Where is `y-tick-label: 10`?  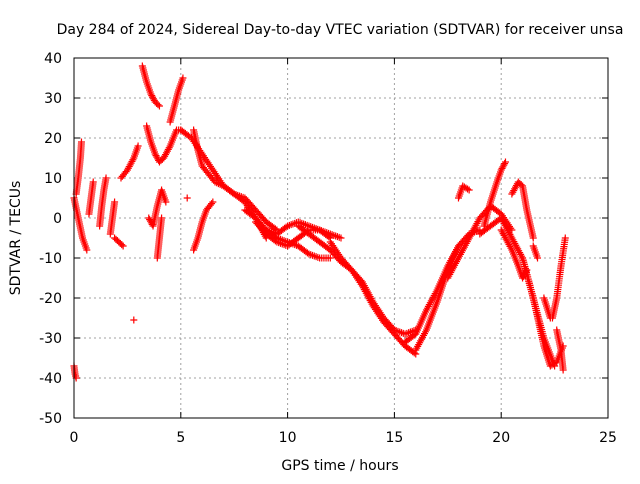
y-tick-label: 10 is located at coordinates (53, 179).